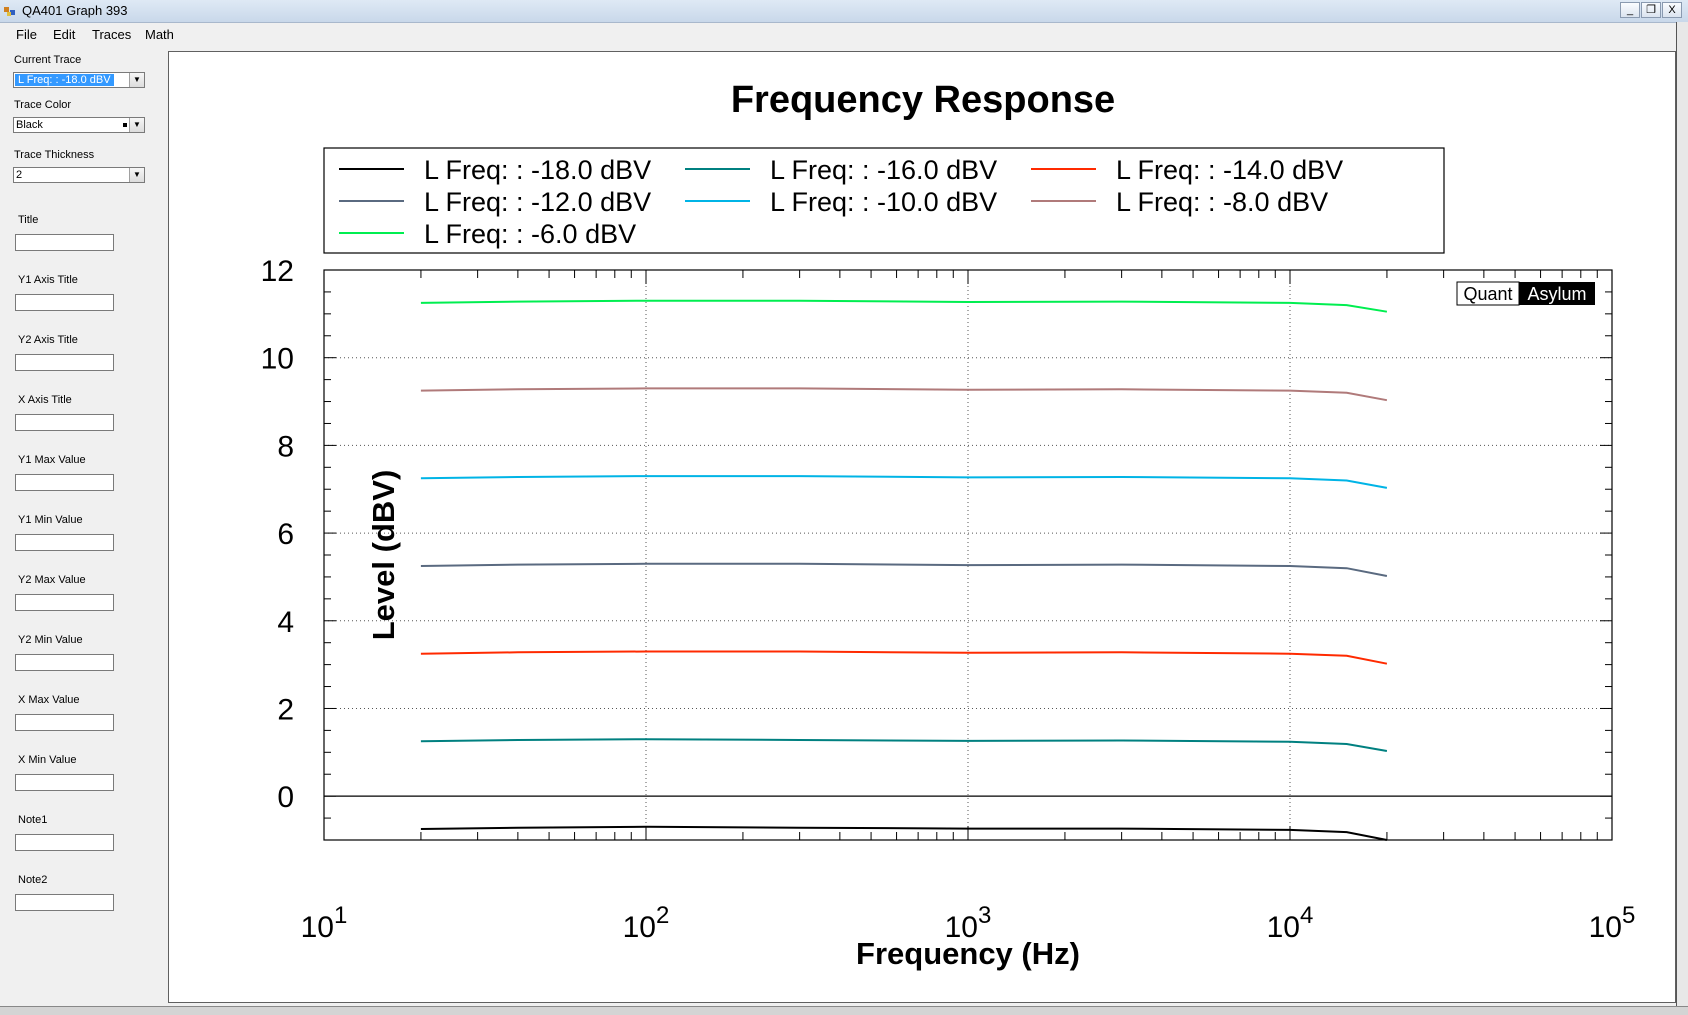 The height and width of the screenshot is (1015, 1688). What do you see at coordinates (29, 125) in the screenshot?
I see `trace-color-value: Black` at bounding box center [29, 125].